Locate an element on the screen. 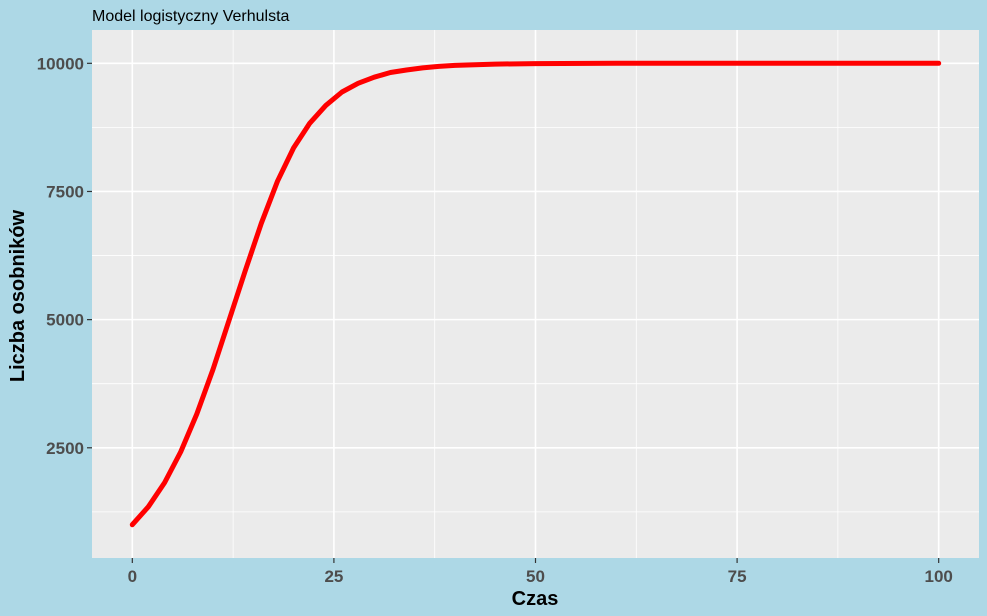 The width and height of the screenshot is (987, 616). y-tick-label: 10000 is located at coordinates (60, 63).